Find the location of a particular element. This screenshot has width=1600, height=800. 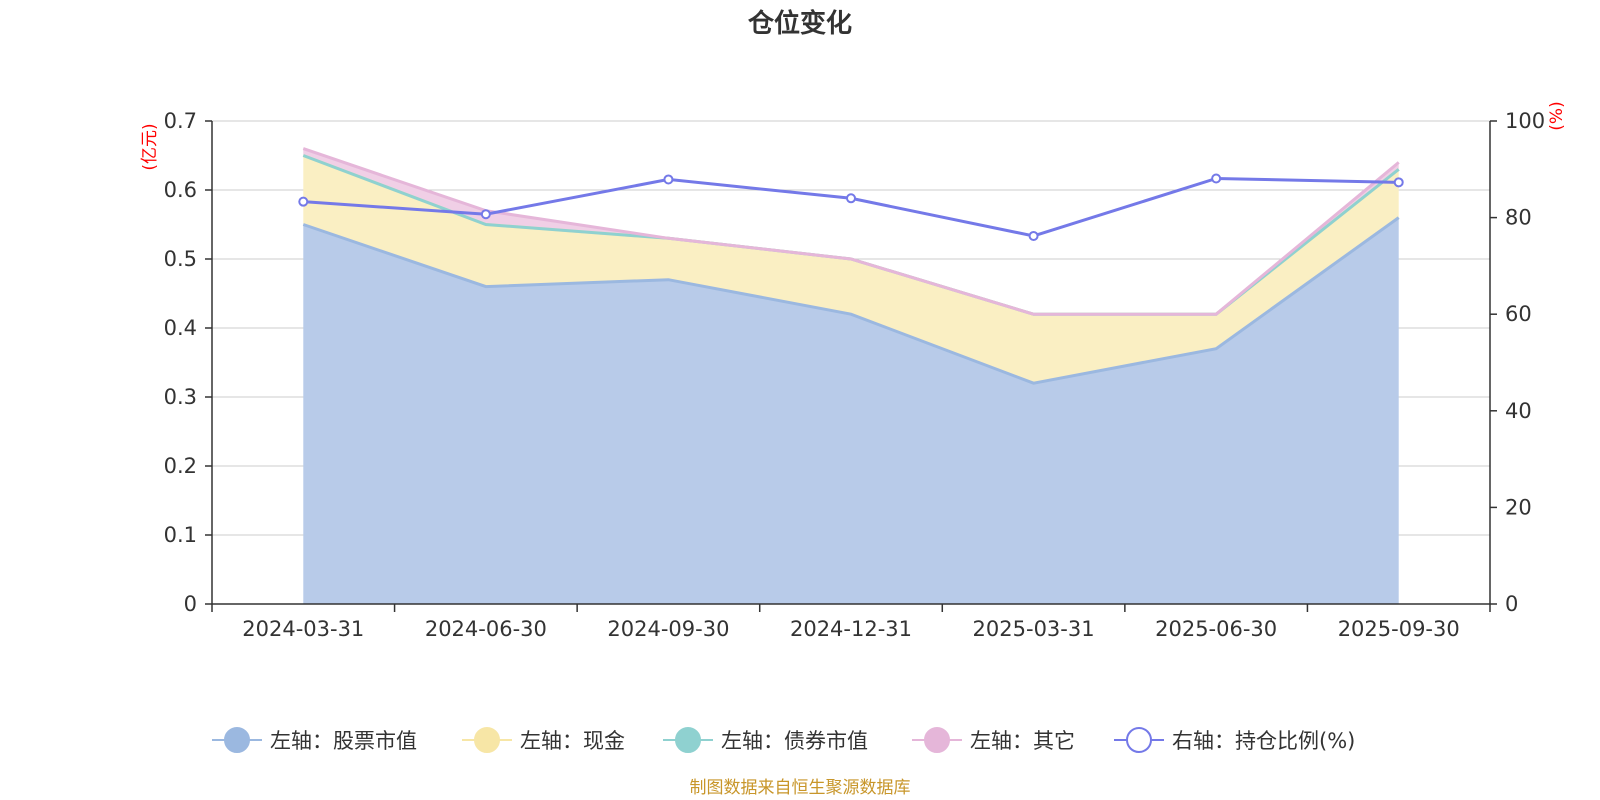

left-tick-label: 0.6 is located at coordinates (180, 190).